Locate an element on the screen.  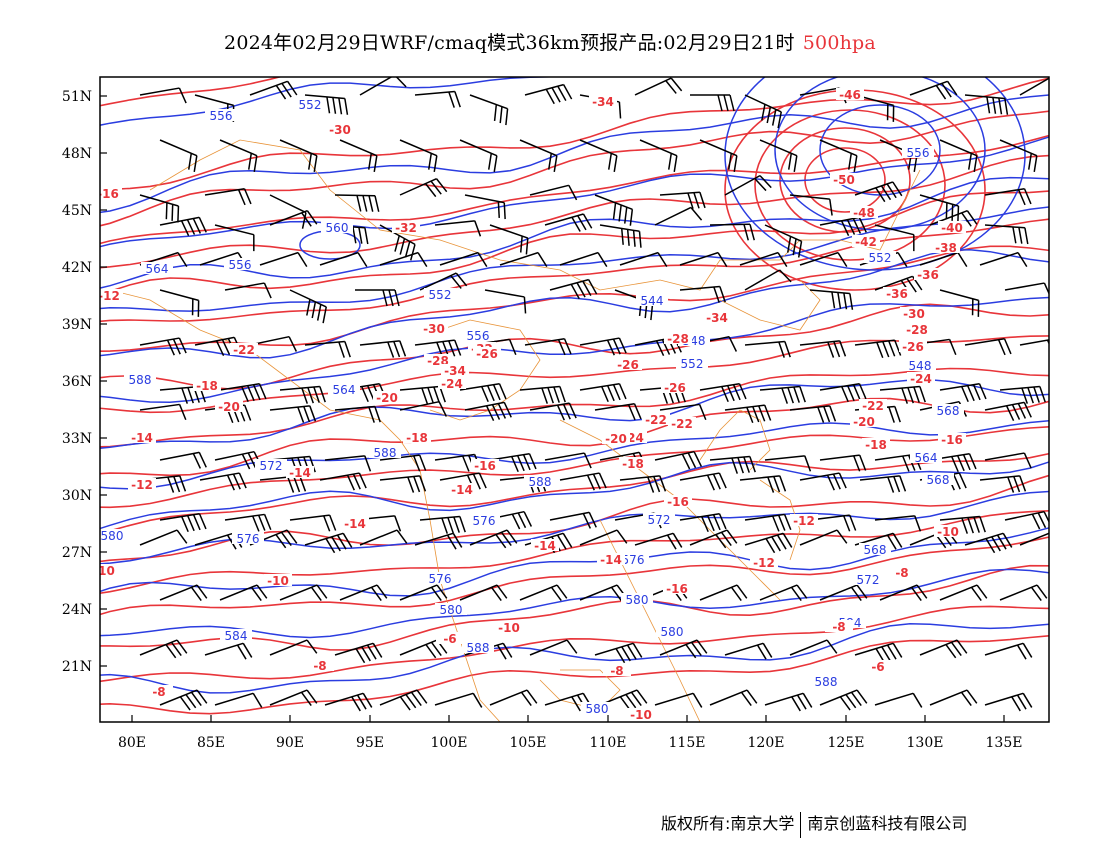
lat-tick-label: 42N is located at coordinates (77, 268).